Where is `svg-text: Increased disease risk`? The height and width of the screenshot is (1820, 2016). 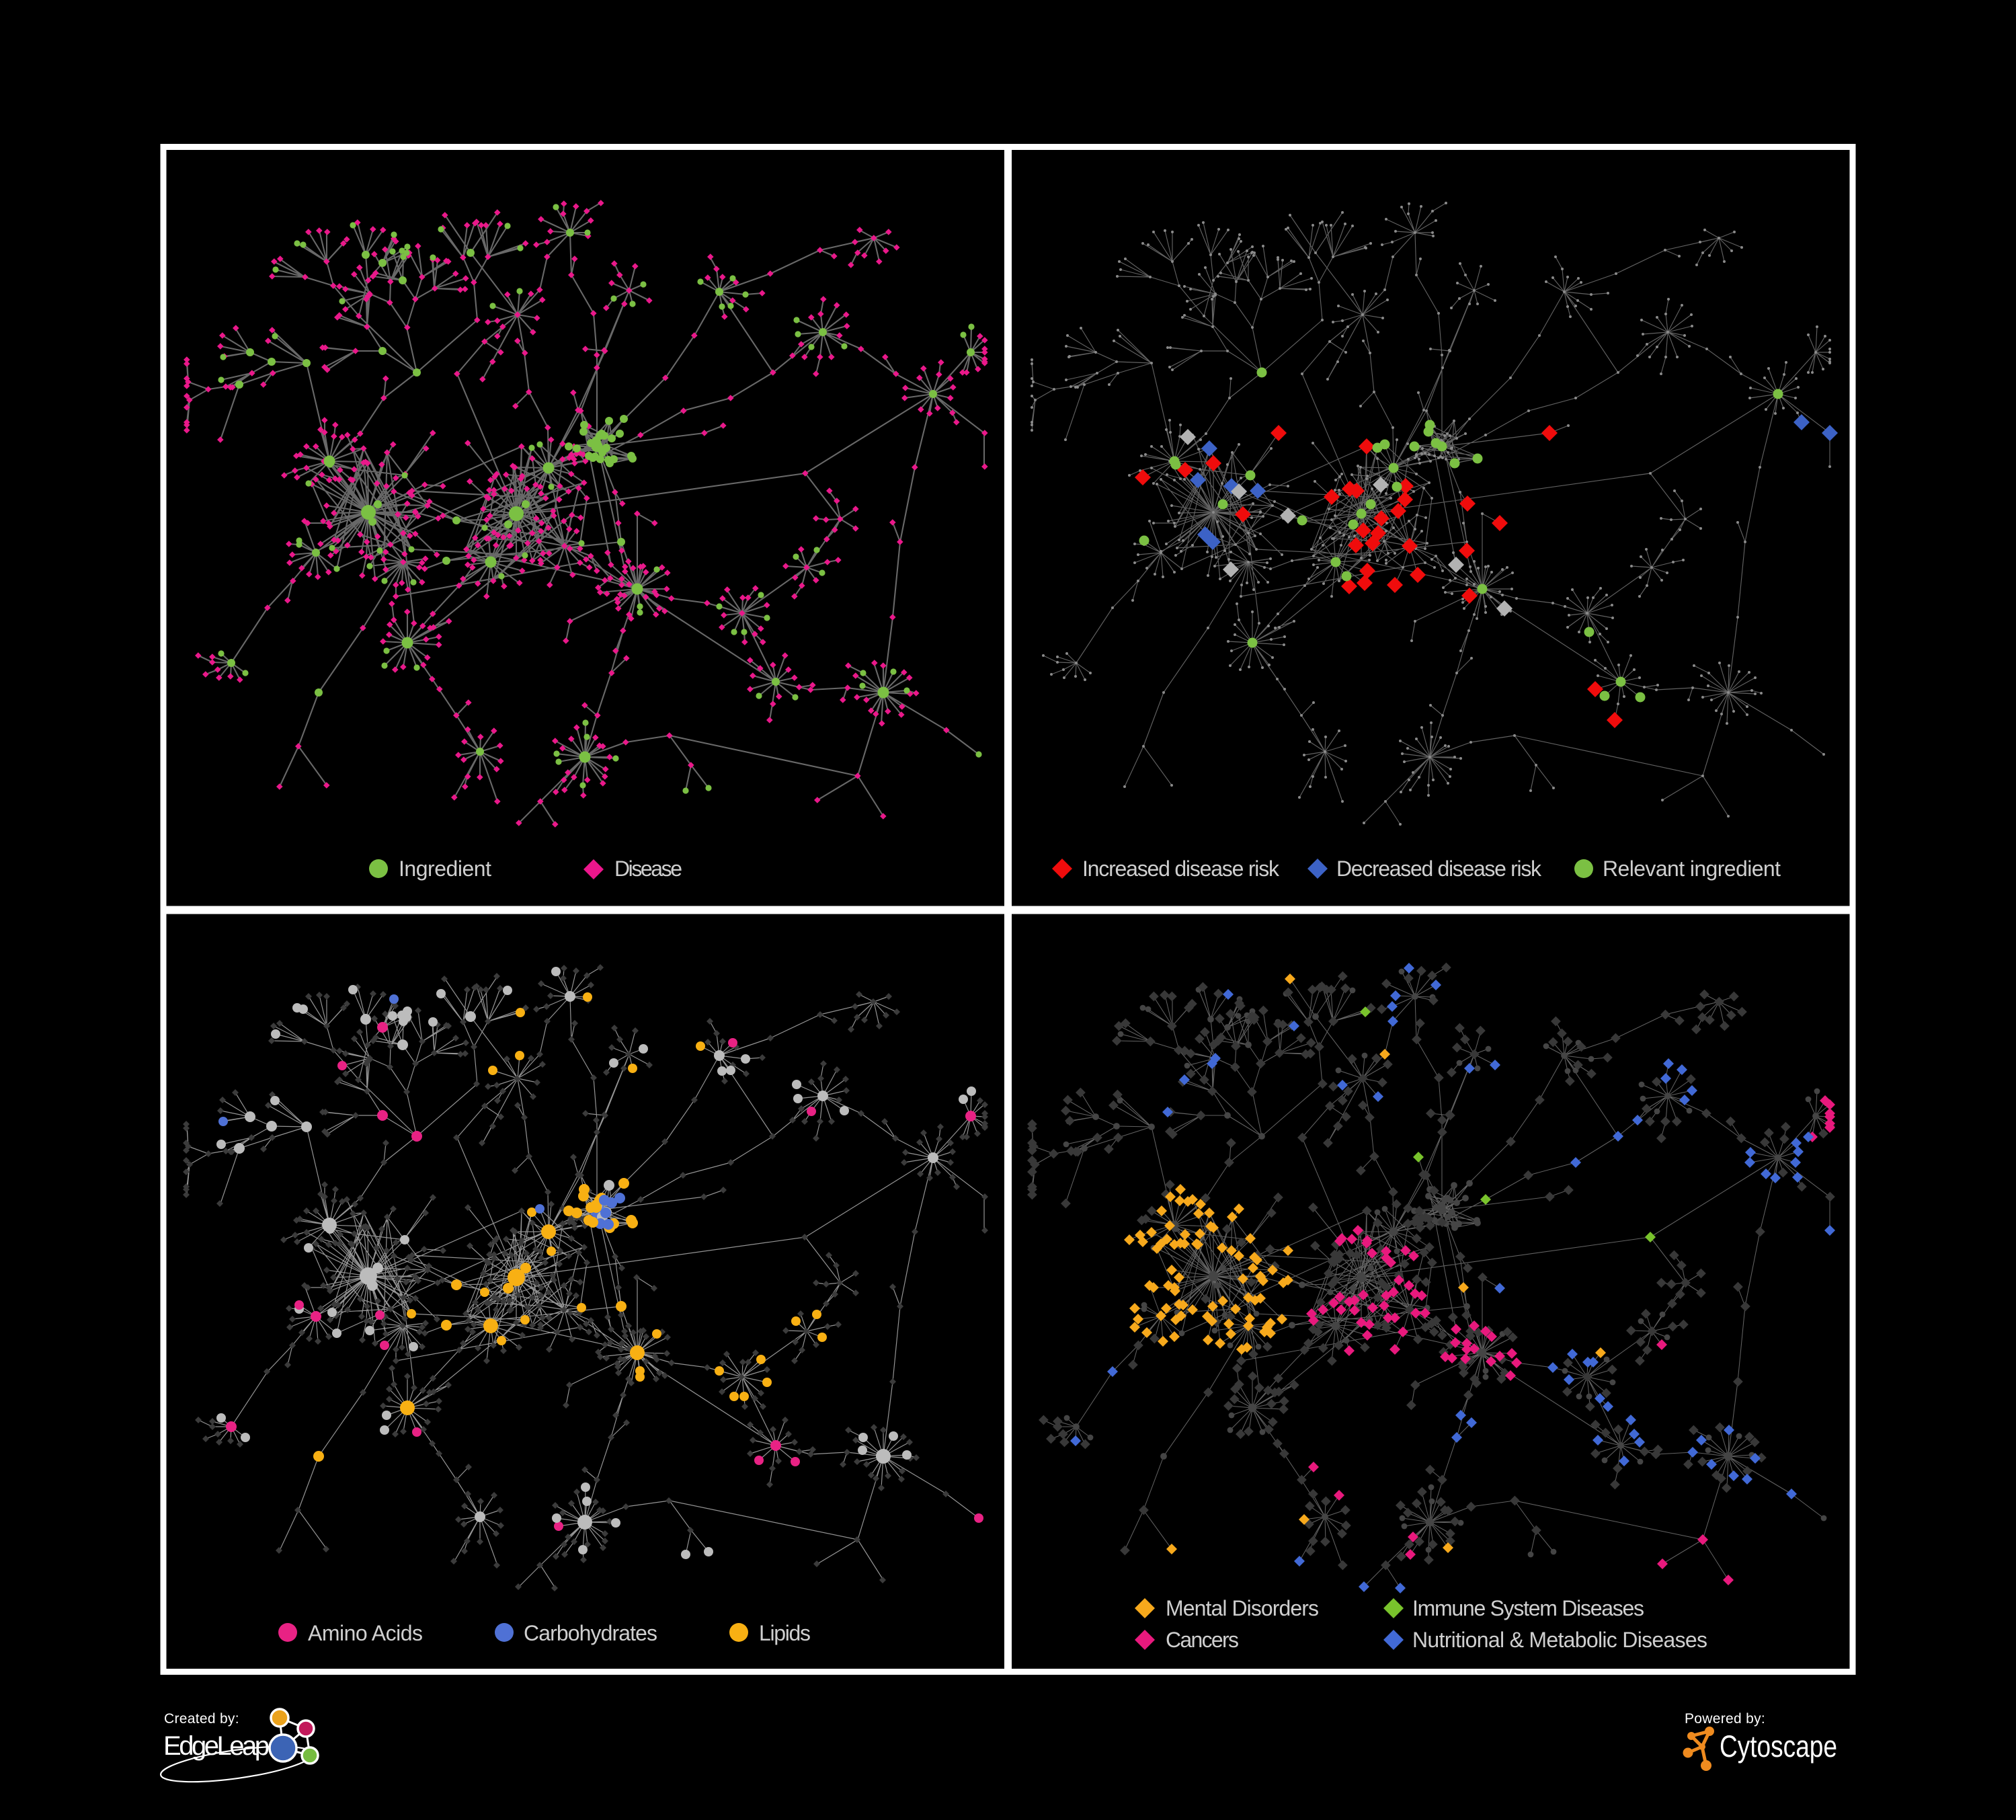 svg-text: Increased disease risk is located at coordinates (1181, 869).